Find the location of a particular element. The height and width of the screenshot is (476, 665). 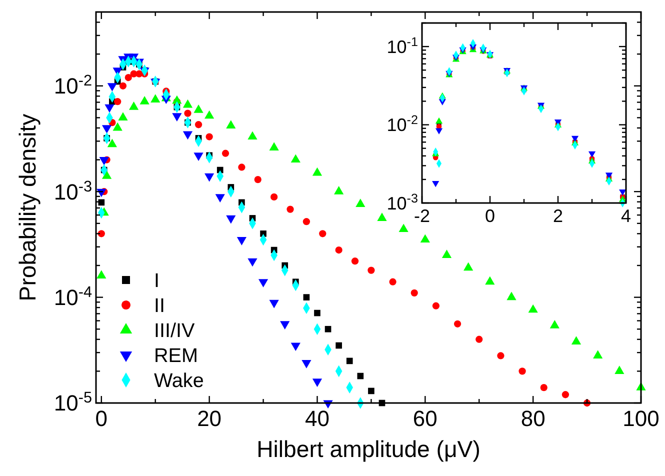

legend-label: Wake is located at coordinates (179, 381).